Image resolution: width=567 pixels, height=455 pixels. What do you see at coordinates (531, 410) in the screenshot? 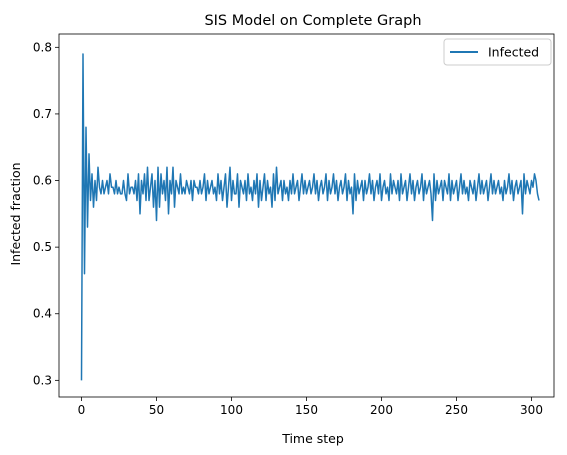
I see `x-tick-label: 300` at bounding box center [531, 410].